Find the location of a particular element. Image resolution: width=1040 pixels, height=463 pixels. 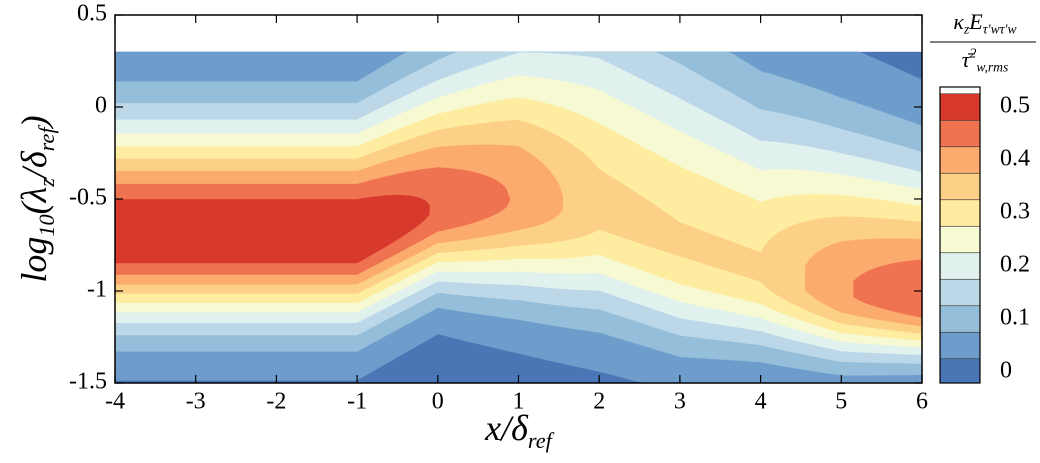

x-tick-label: 0 is located at coordinates (438, 402).